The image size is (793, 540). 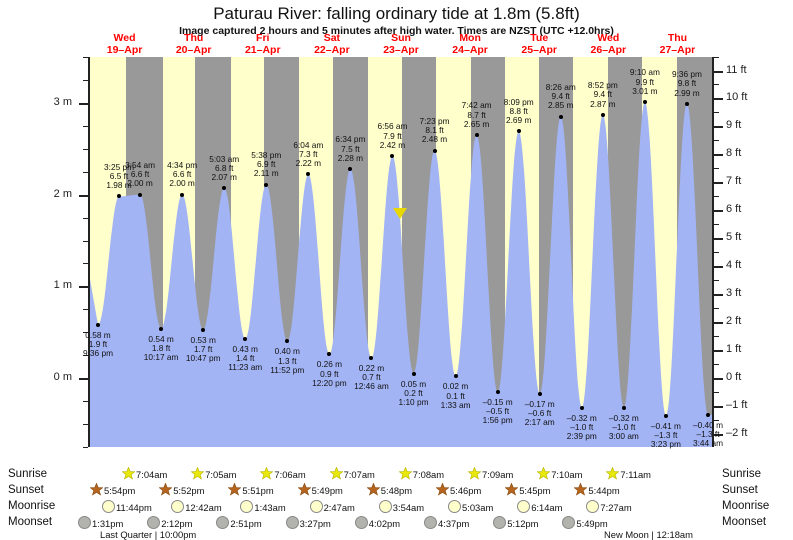 I want to click on tide-point-meters: 2.87 m, so click(x=603, y=103).